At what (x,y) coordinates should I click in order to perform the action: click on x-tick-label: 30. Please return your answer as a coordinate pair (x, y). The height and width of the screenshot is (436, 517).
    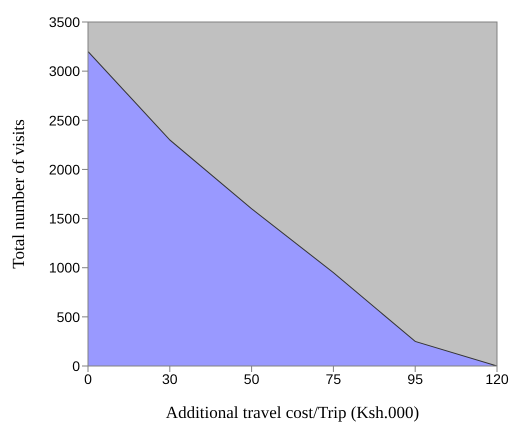
    Looking at the image, I should click on (170, 378).